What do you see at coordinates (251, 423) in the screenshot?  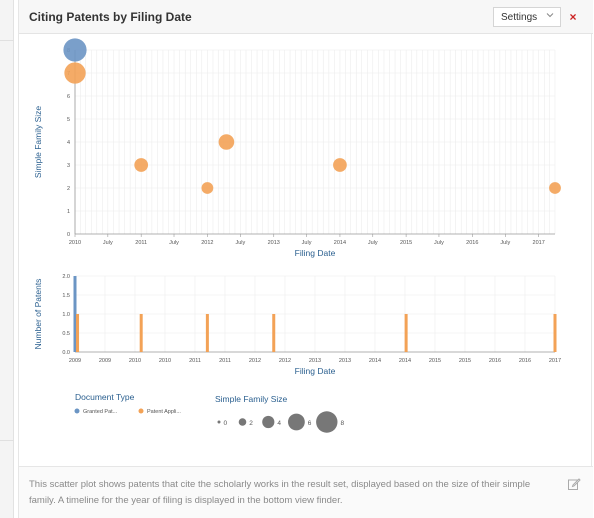 I see `legend-size-label: 2` at bounding box center [251, 423].